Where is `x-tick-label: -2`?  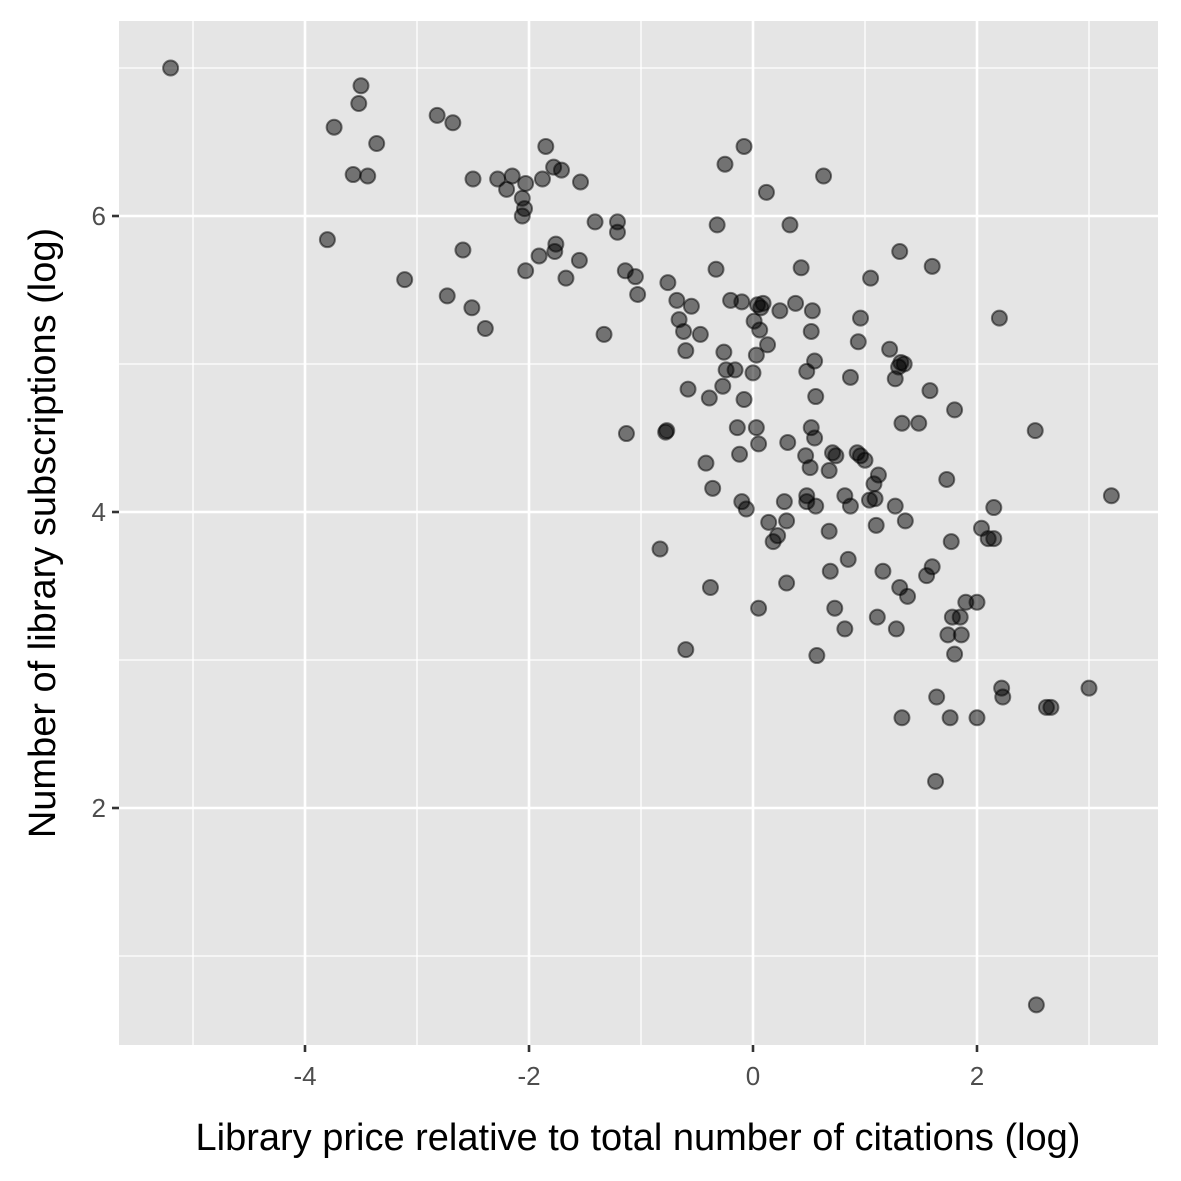 x-tick-label: -2 is located at coordinates (528, 1076).